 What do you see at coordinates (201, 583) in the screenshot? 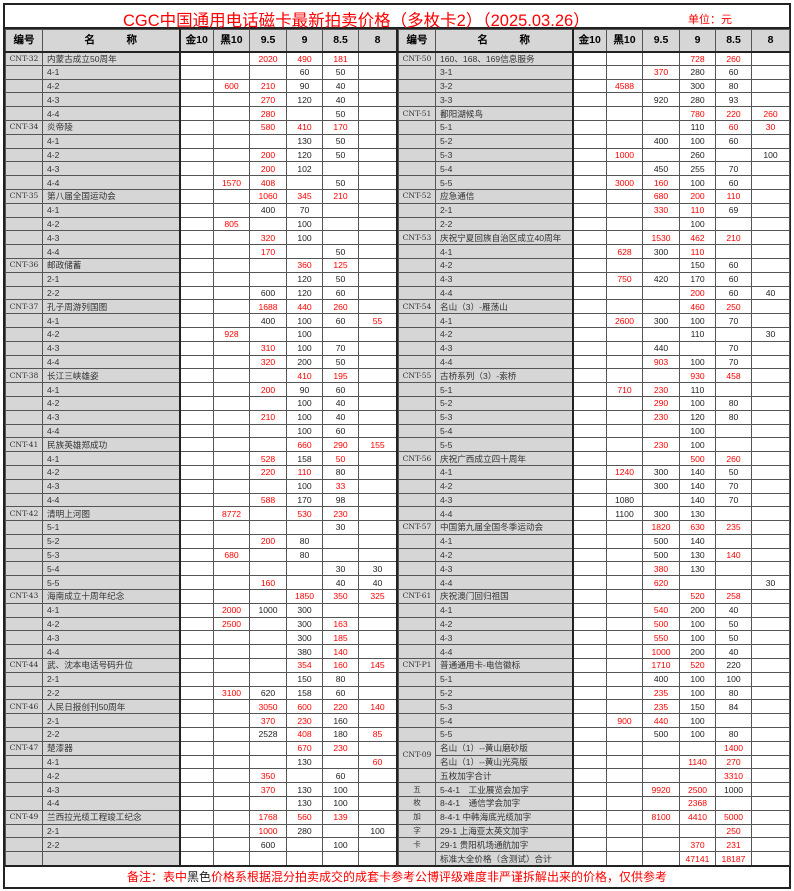
I see `table-row: 5-5 160 40 40` at bounding box center [201, 583].